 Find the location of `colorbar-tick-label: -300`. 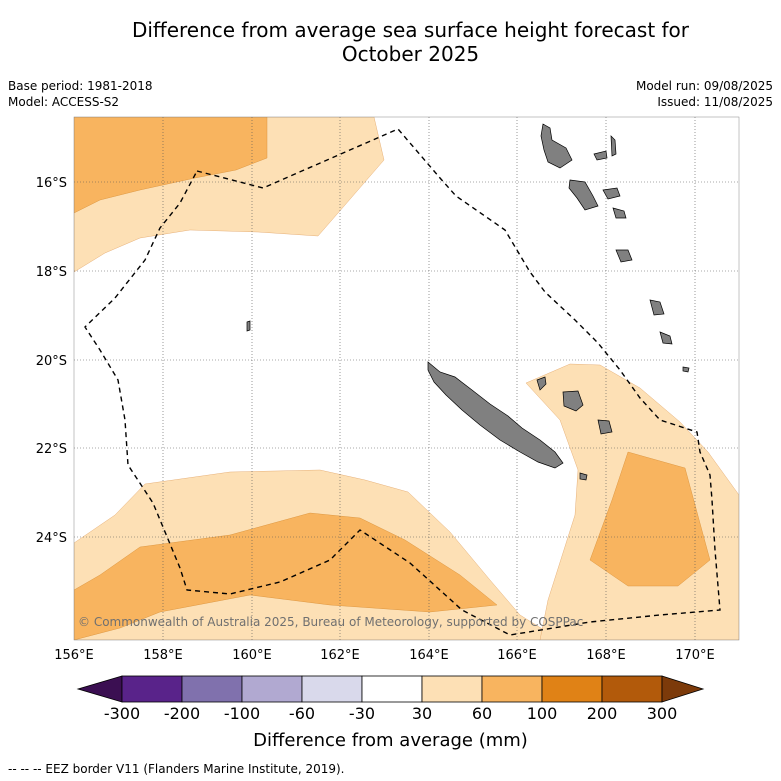

colorbar-tick-label: -300 is located at coordinates (122, 713).